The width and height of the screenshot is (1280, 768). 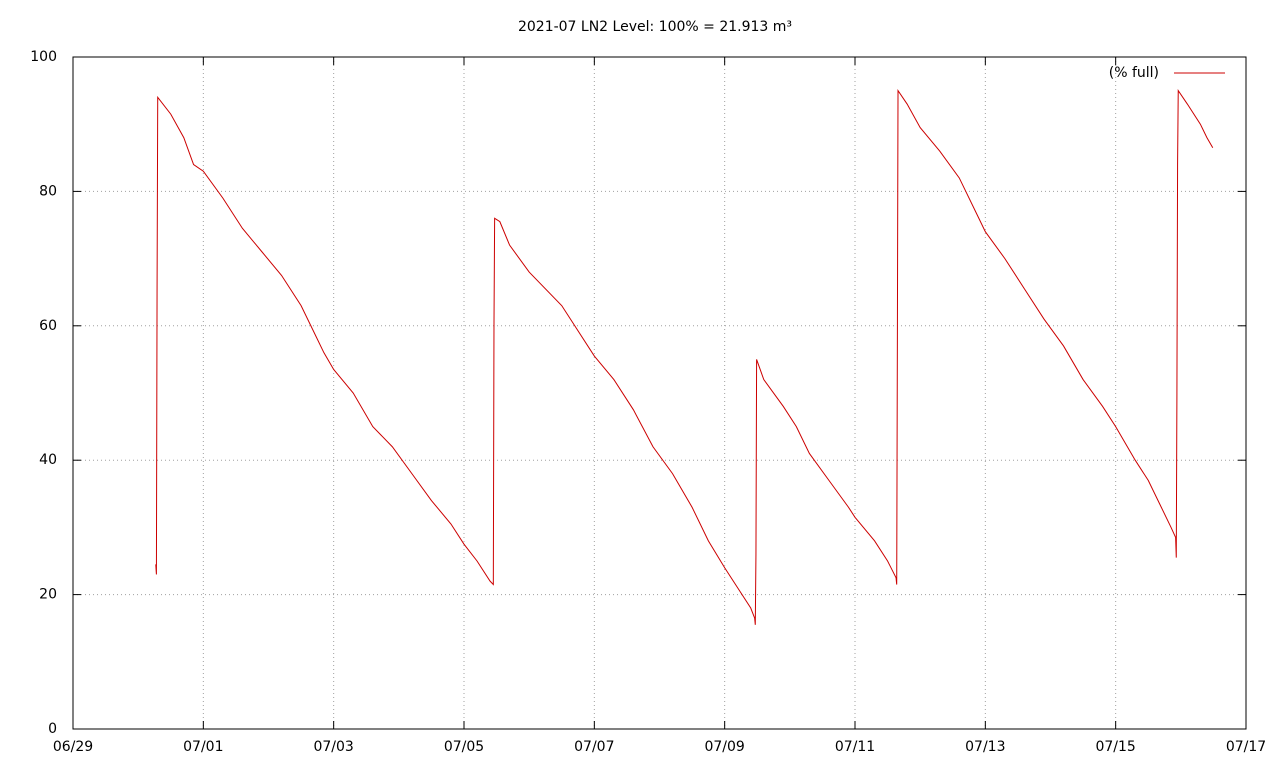 I want to click on y-tick-label: 40, so click(x=48, y=460).